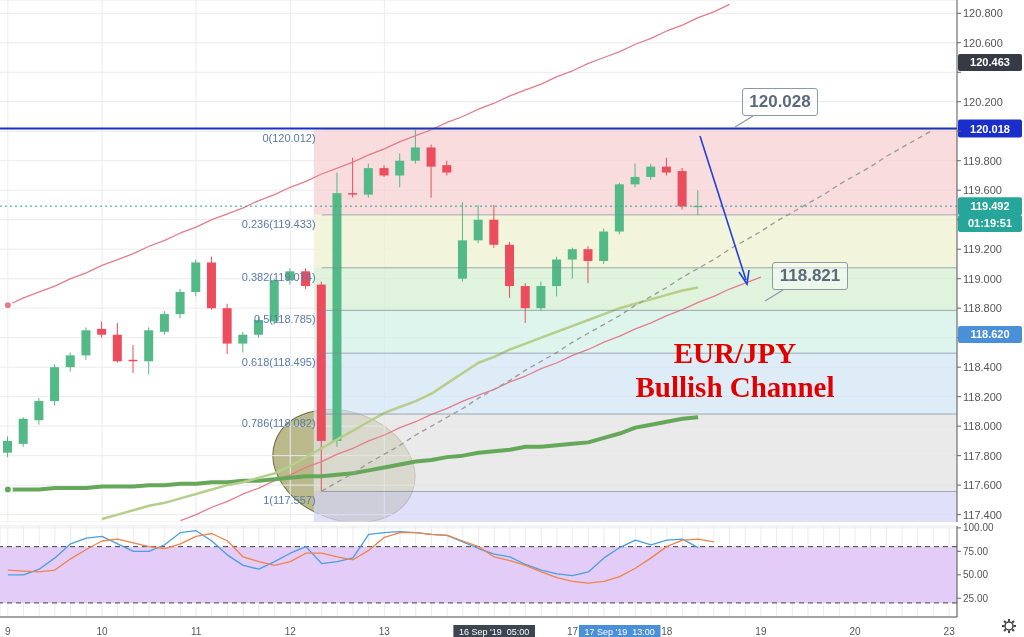  I want to click on annotation: 120.028, so click(780, 102).